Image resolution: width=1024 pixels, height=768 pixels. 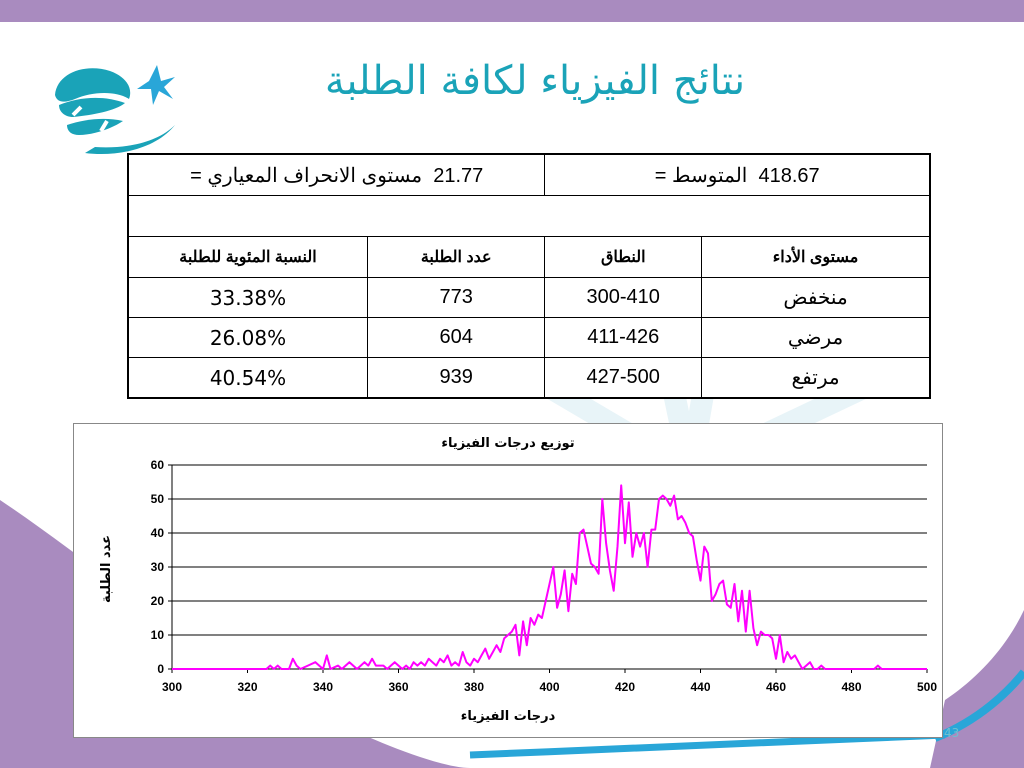 What do you see at coordinates (508, 716) in the screenshot?
I see `x-axis-label: درجات الفيزياء` at bounding box center [508, 716].